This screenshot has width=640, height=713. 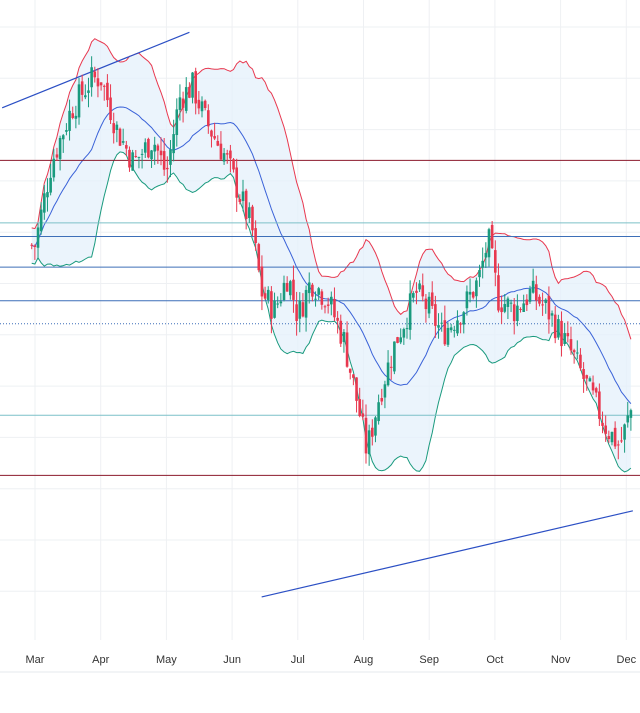 I want to click on x-tick-label: Oct, so click(x=494, y=660).